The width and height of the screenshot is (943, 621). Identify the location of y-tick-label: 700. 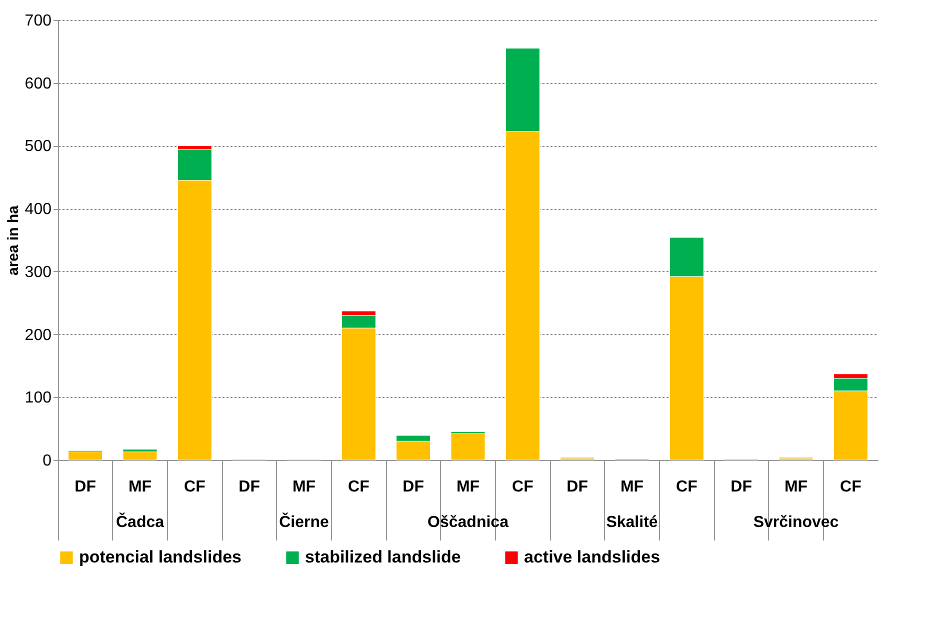
(38, 21).